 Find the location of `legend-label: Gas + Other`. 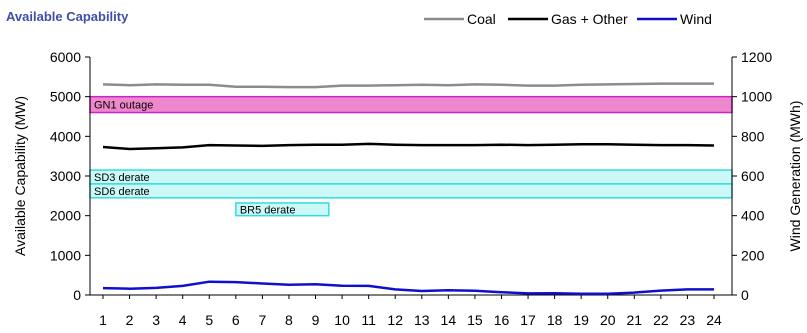

legend-label: Gas + Other is located at coordinates (589, 19).